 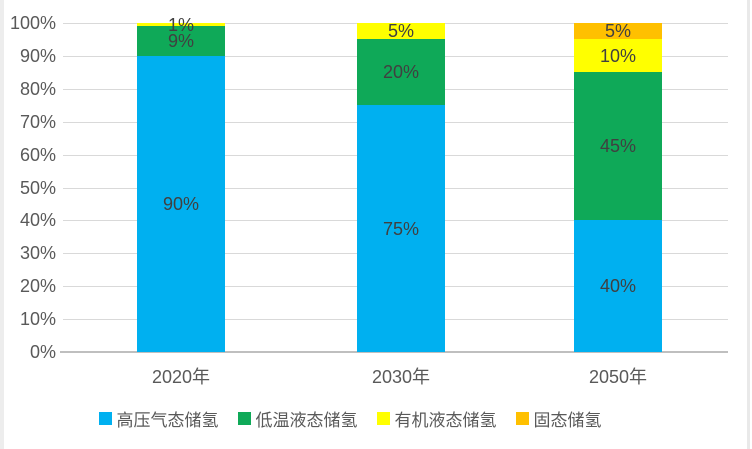 I want to click on y-tick-label: 100%, so click(x=32, y=23).